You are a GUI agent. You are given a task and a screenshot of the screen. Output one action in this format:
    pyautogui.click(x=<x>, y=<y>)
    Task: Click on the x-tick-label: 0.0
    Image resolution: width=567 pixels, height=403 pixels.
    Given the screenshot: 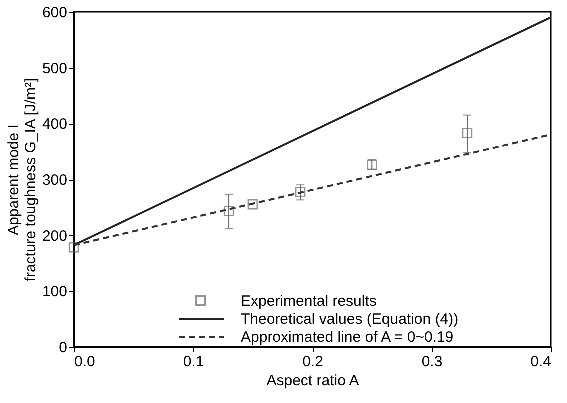 What is the action you would take?
    pyautogui.click(x=85, y=362)
    